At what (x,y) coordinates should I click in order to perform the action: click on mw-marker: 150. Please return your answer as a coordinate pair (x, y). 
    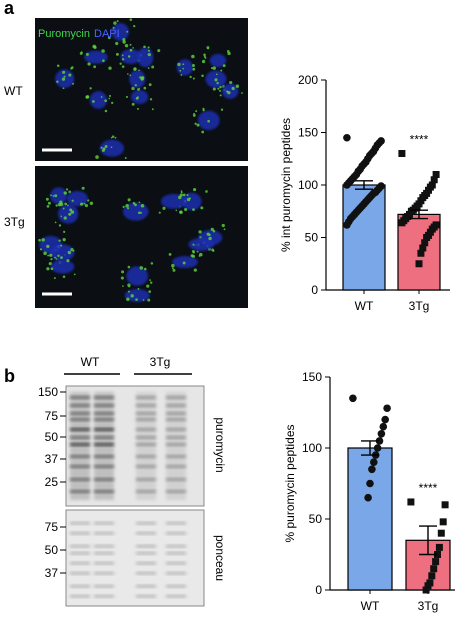
    Looking at the image, I should click on (48, 392).